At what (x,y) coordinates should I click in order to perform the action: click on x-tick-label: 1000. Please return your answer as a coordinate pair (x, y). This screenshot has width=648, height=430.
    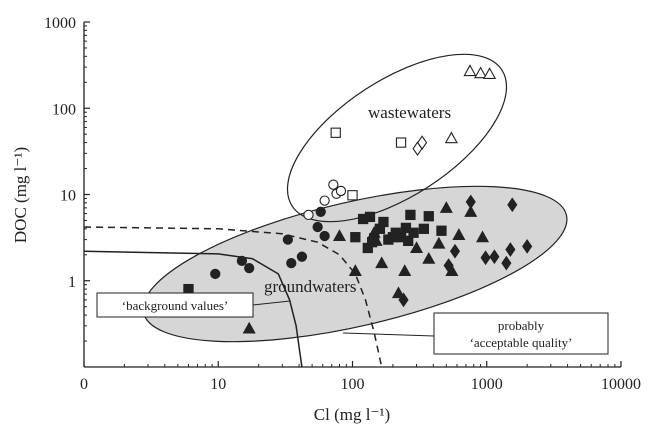
    Looking at the image, I should click on (487, 384).